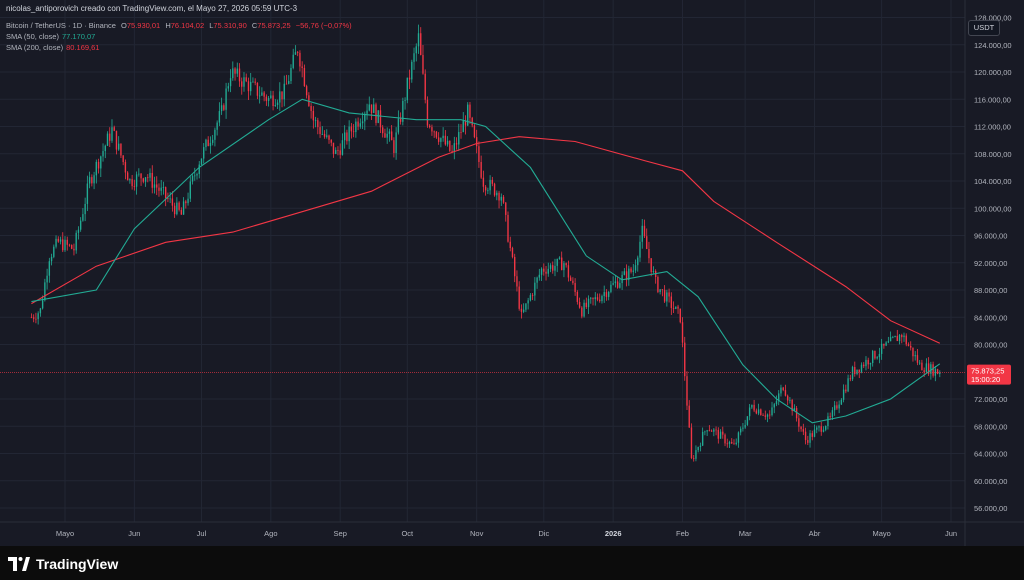  I want to click on y-tick-label: 88.000,00, so click(990, 290).